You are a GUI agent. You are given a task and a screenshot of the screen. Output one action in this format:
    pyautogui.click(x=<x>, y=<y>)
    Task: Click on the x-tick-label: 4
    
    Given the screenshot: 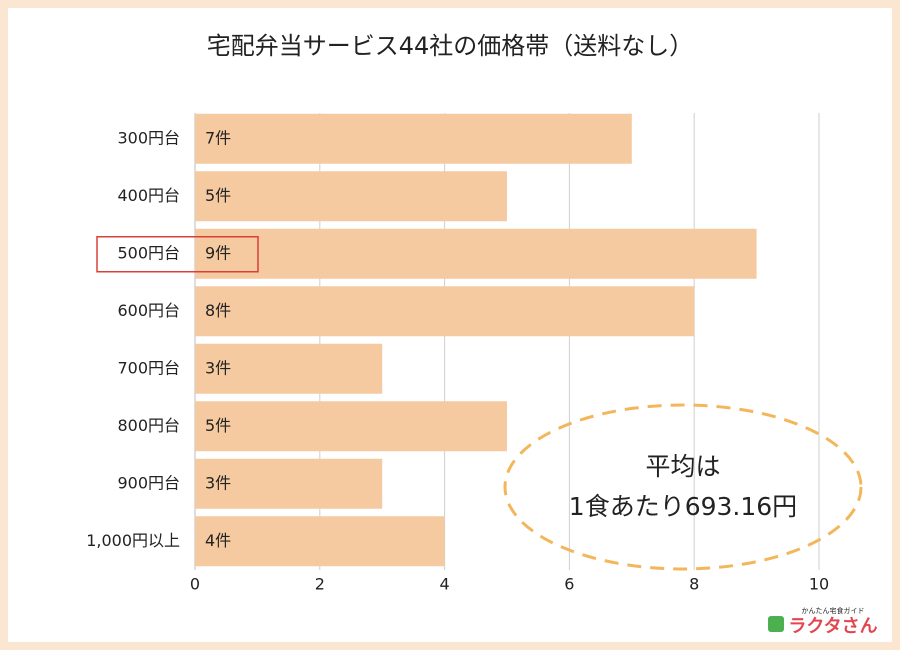 What is the action you would take?
    pyautogui.click(x=445, y=584)
    